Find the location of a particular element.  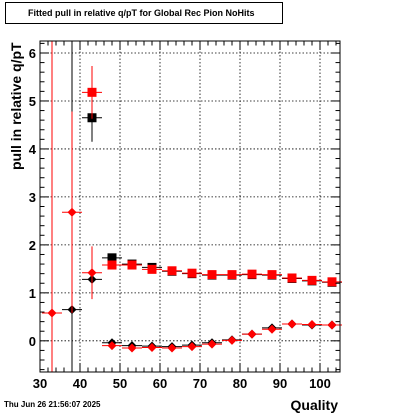

y-tick-label: 5 is located at coordinates (32, 101).